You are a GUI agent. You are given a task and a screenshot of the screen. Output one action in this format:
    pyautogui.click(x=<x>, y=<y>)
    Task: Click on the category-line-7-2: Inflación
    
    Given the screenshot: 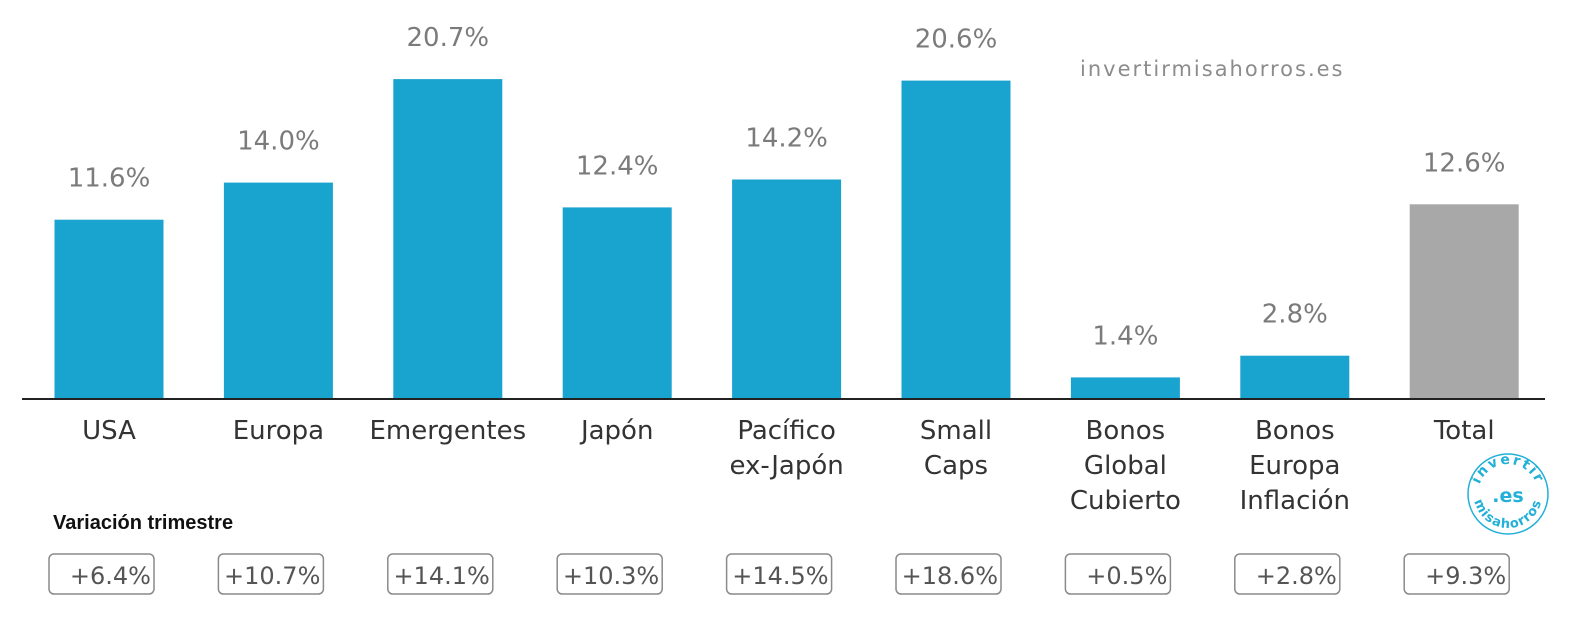 What is the action you would take?
    pyautogui.click(x=1295, y=501)
    